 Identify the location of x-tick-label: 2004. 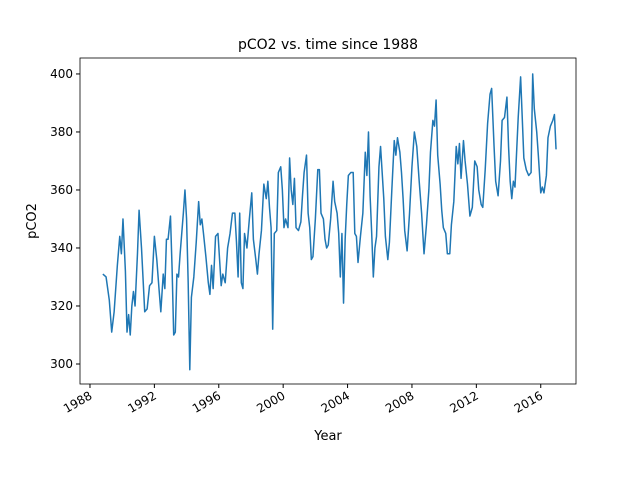
(335, 401).